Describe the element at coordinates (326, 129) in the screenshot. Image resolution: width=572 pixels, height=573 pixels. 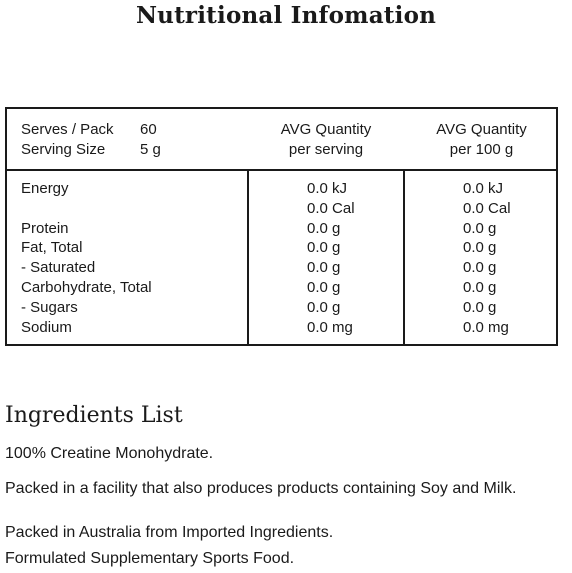
I see `per-serving-header-line1: AVG Quantity` at that location.